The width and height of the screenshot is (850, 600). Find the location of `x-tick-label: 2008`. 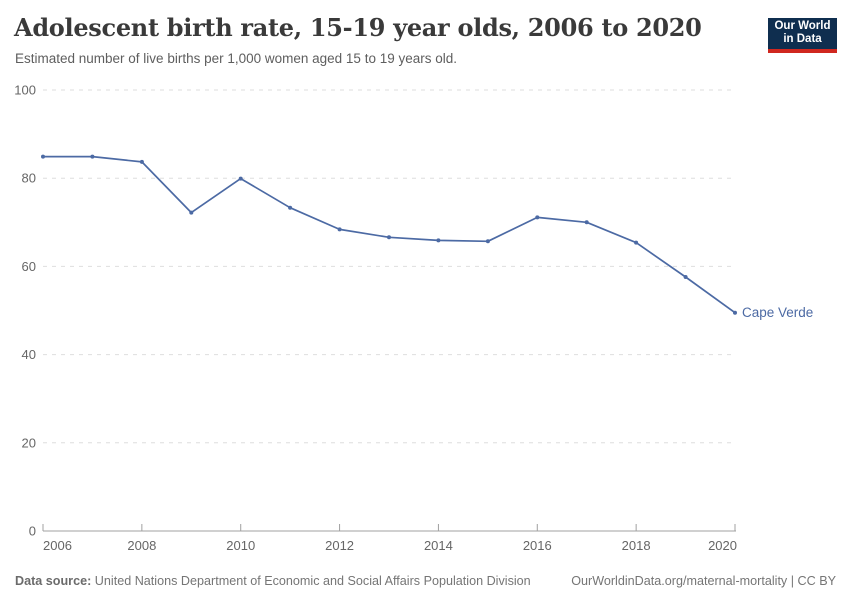

x-tick-label: 2008 is located at coordinates (141, 545).